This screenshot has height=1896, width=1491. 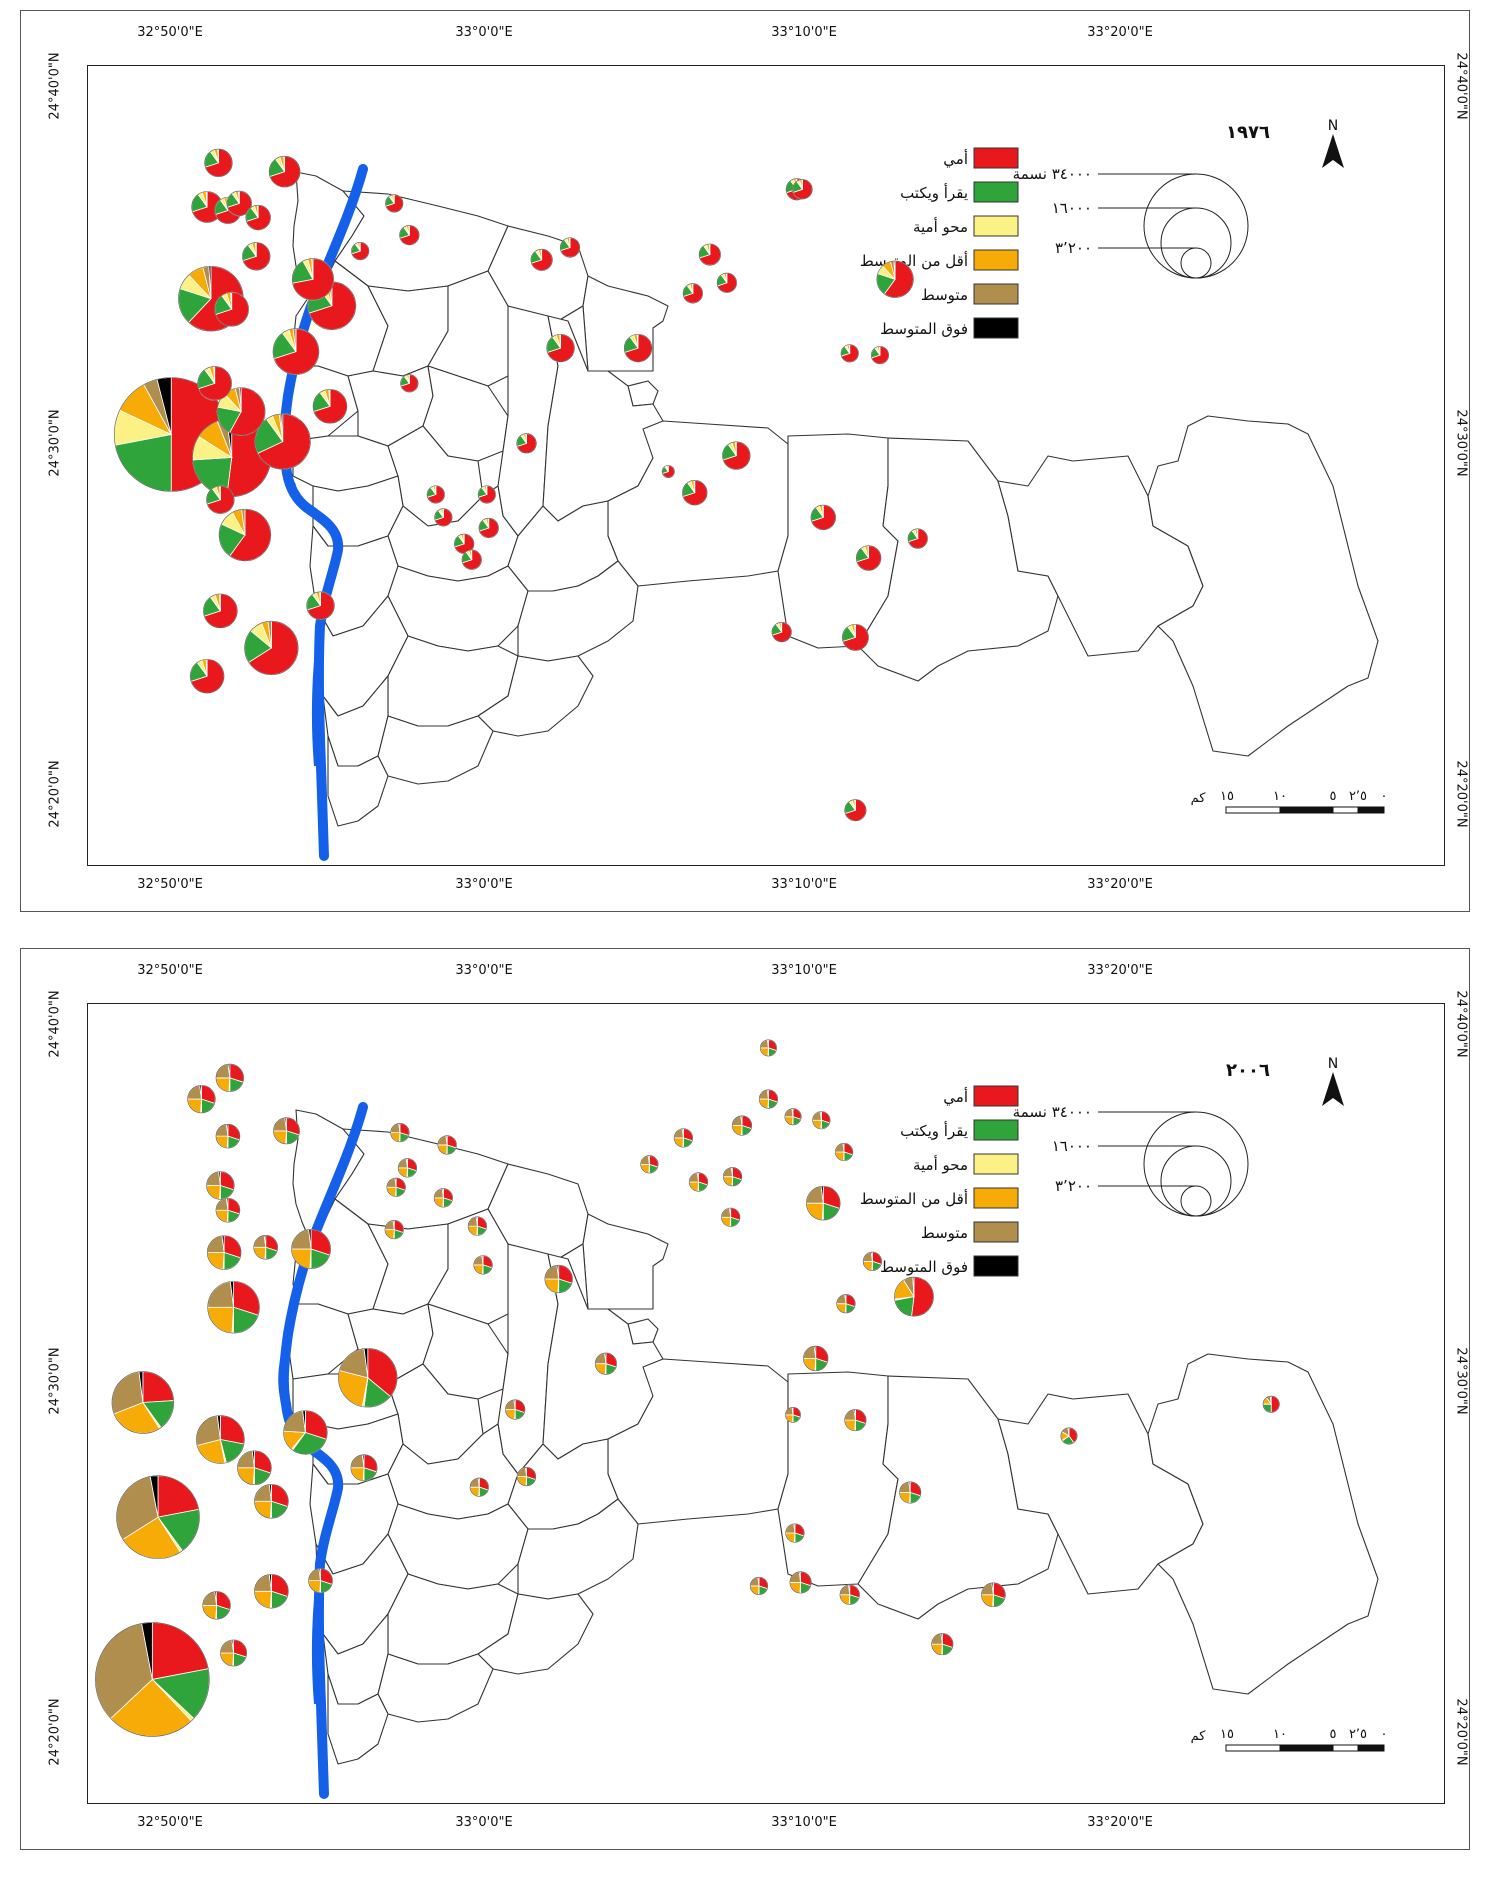 I want to click on scale-tick: ٠, so click(x=1384, y=796).